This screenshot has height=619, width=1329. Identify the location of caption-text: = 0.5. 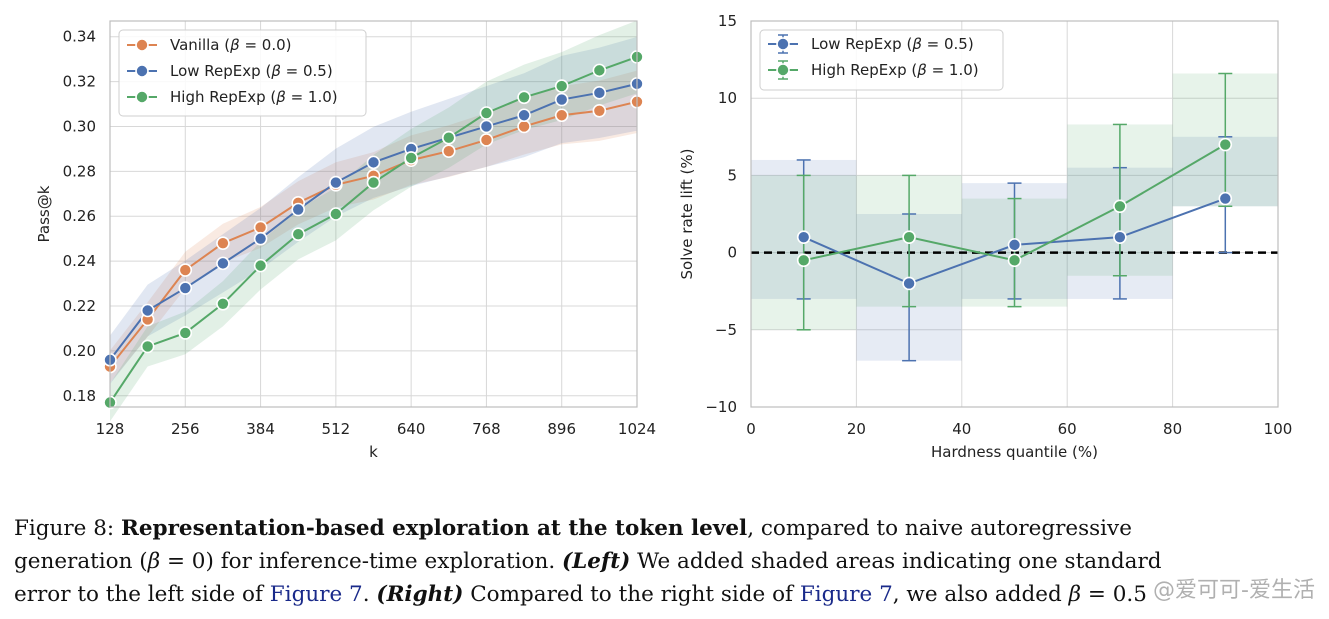
(1114, 594).